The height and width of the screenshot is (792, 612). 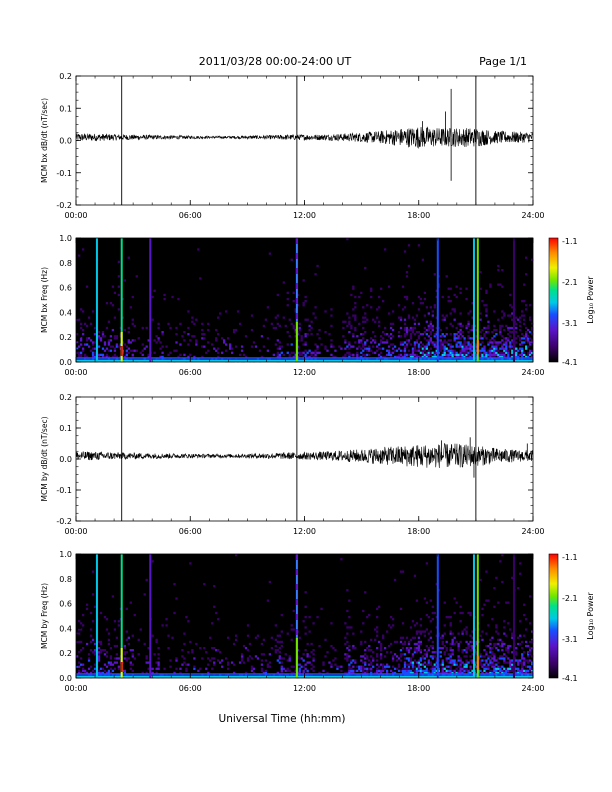 What do you see at coordinates (65, 604) in the screenshot?
I see `y-tick-label: 0.6` at bounding box center [65, 604].